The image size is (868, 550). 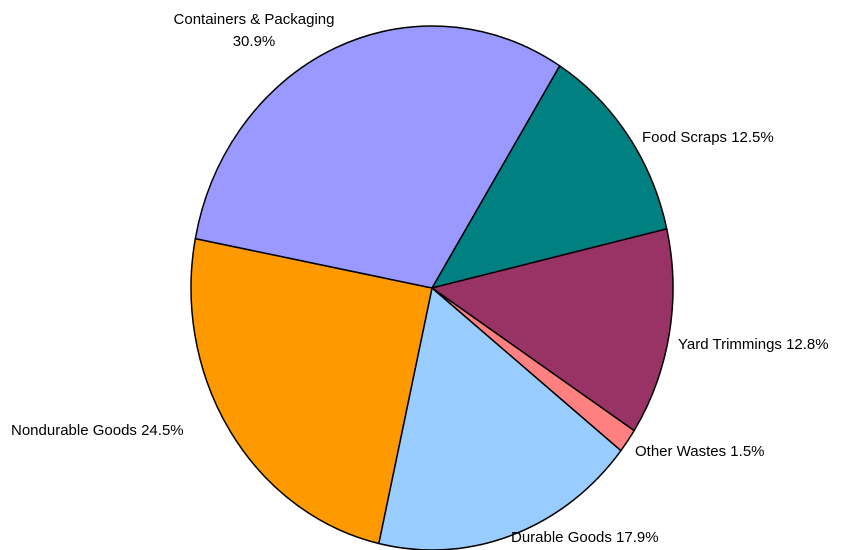 What do you see at coordinates (254, 41) in the screenshot?
I see `slice-label-5-line-1: 30.9%` at bounding box center [254, 41].